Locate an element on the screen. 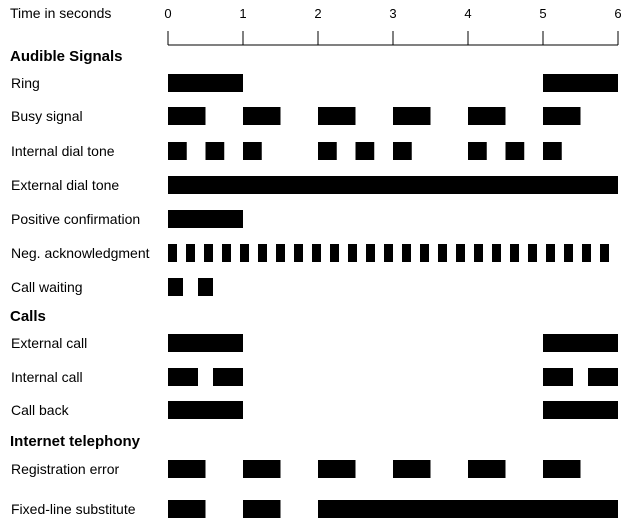  signal-label: Busy signal is located at coordinates (47, 116).